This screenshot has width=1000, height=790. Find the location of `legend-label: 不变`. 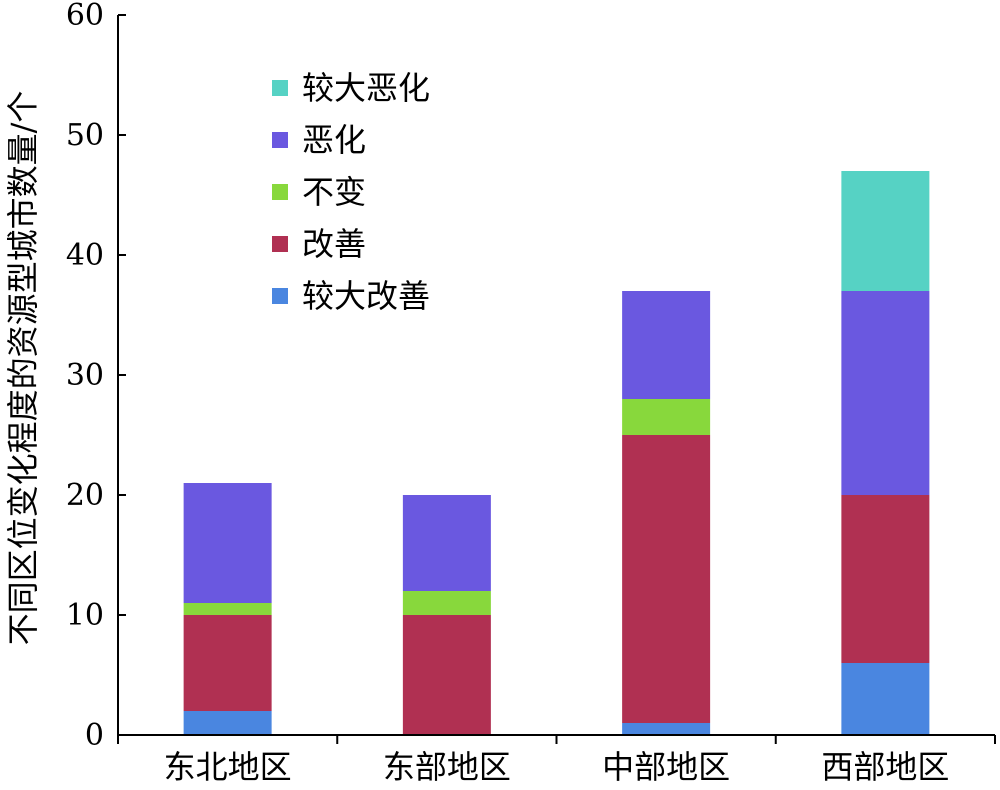

legend-label: 不变 is located at coordinates (334, 192).